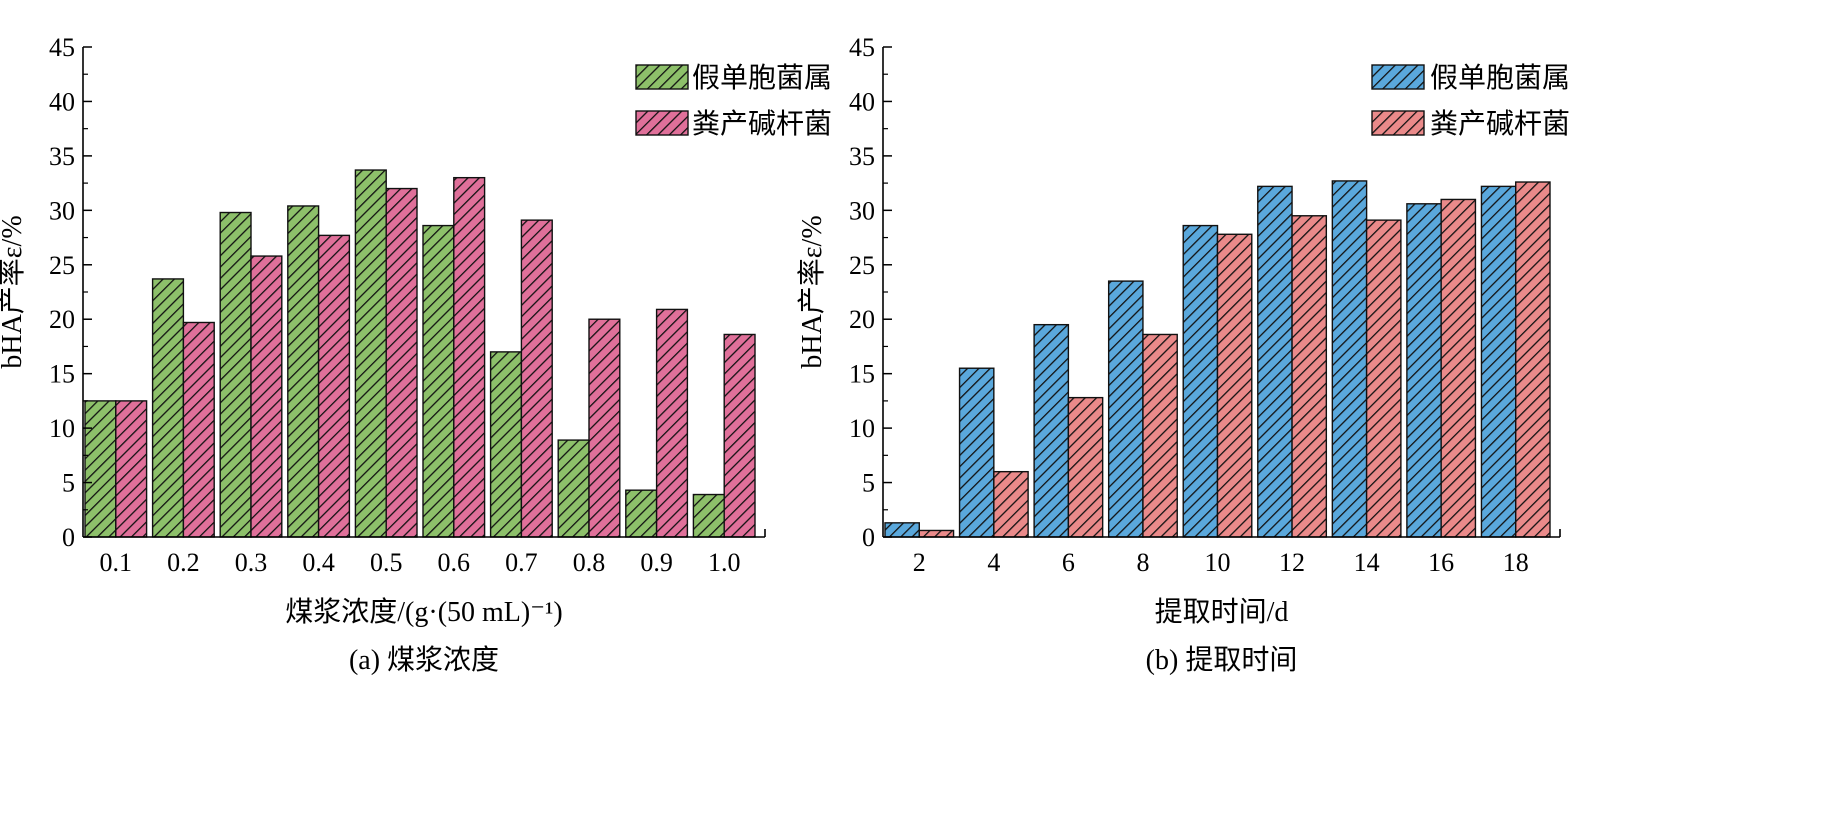 The height and width of the screenshot is (816, 1832). I want to click on bar-假单胞菌属-2, so click(902, 530).